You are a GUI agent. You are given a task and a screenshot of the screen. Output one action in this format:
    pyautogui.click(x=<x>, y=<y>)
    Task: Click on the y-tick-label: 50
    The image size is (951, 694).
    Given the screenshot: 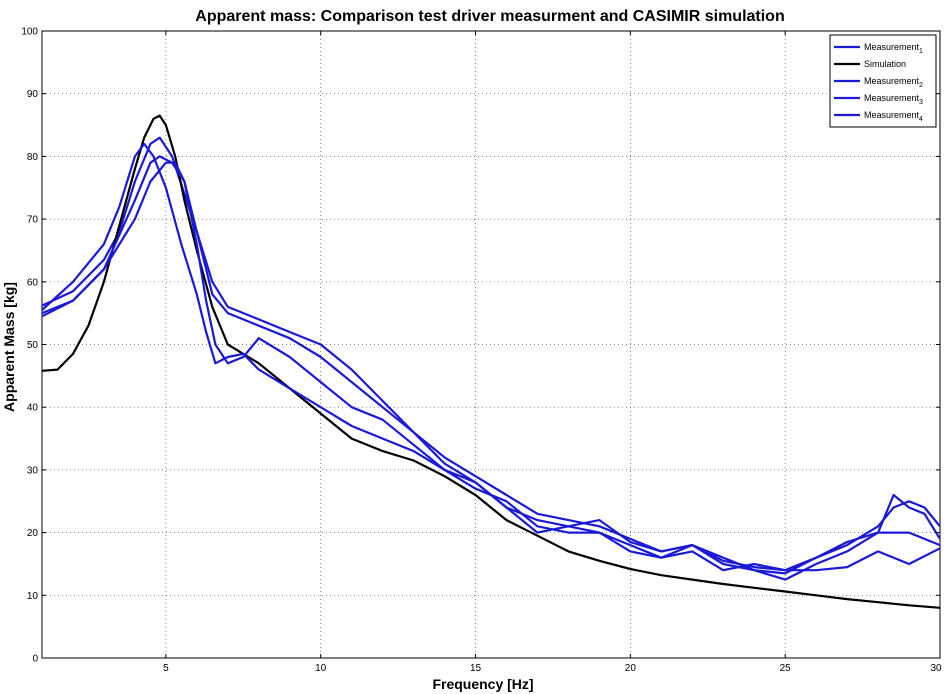 What is the action you would take?
    pyautogui.click(x=33, y=345)
    